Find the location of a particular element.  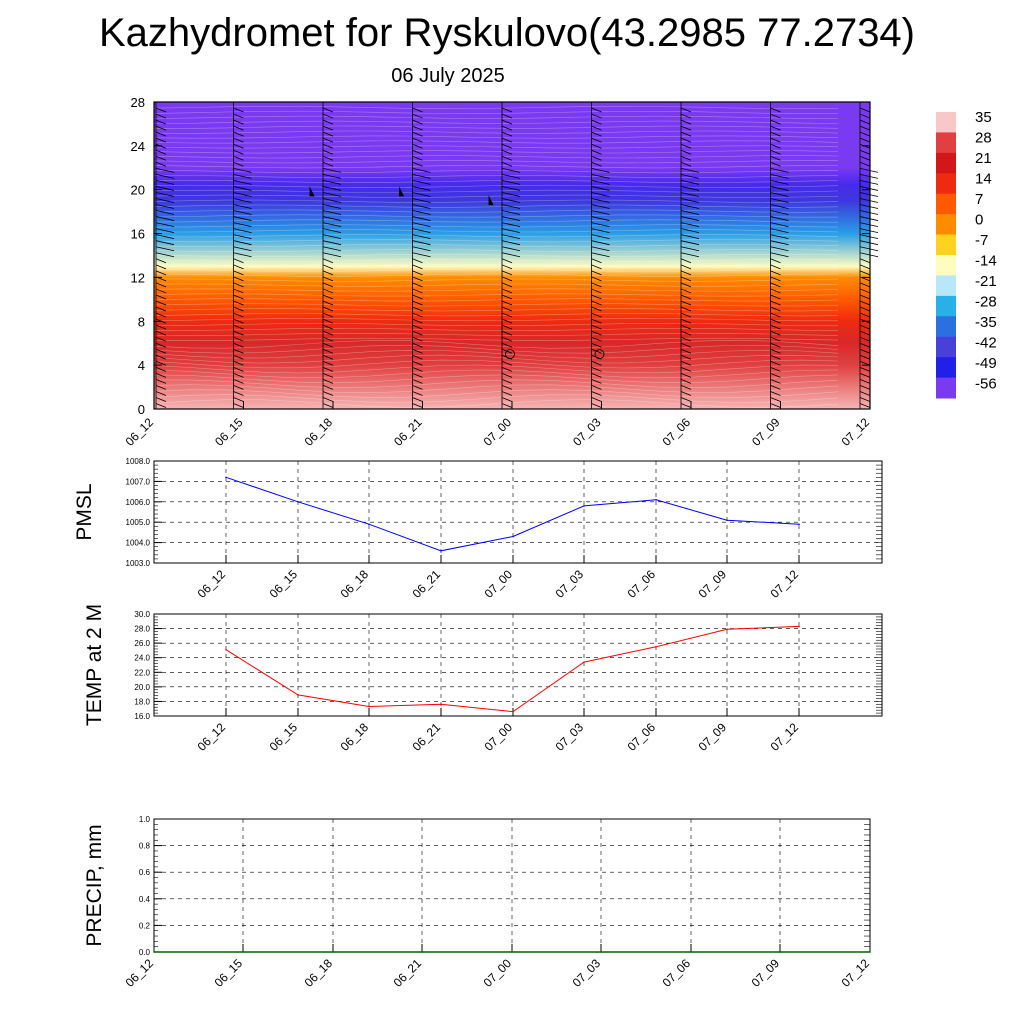

x-tick-label: 06_18 is located at coordinates (319, 432).